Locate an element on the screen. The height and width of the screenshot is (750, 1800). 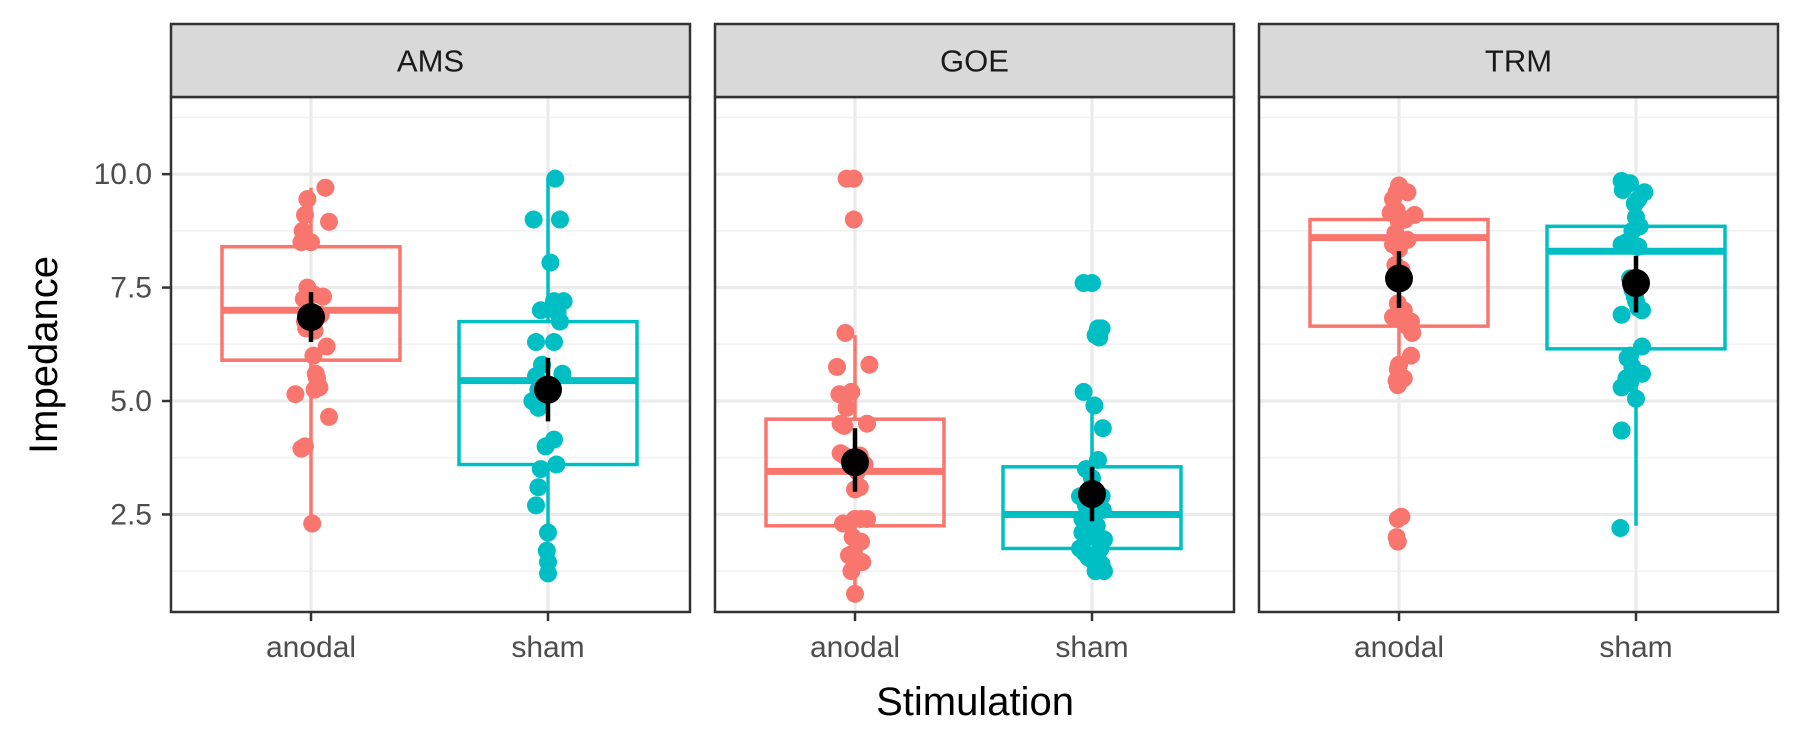
y-tick-label: 7.5 is located at coordinates (131, 288).